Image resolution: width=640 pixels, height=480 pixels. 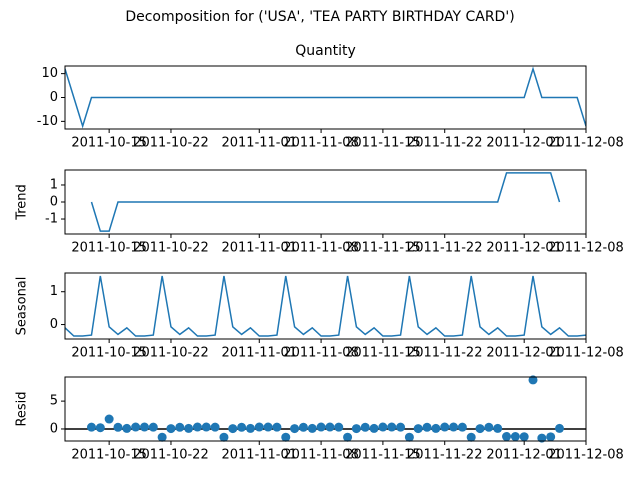 I want to click on y-tick-label: 5, so click(x=54, y=401).